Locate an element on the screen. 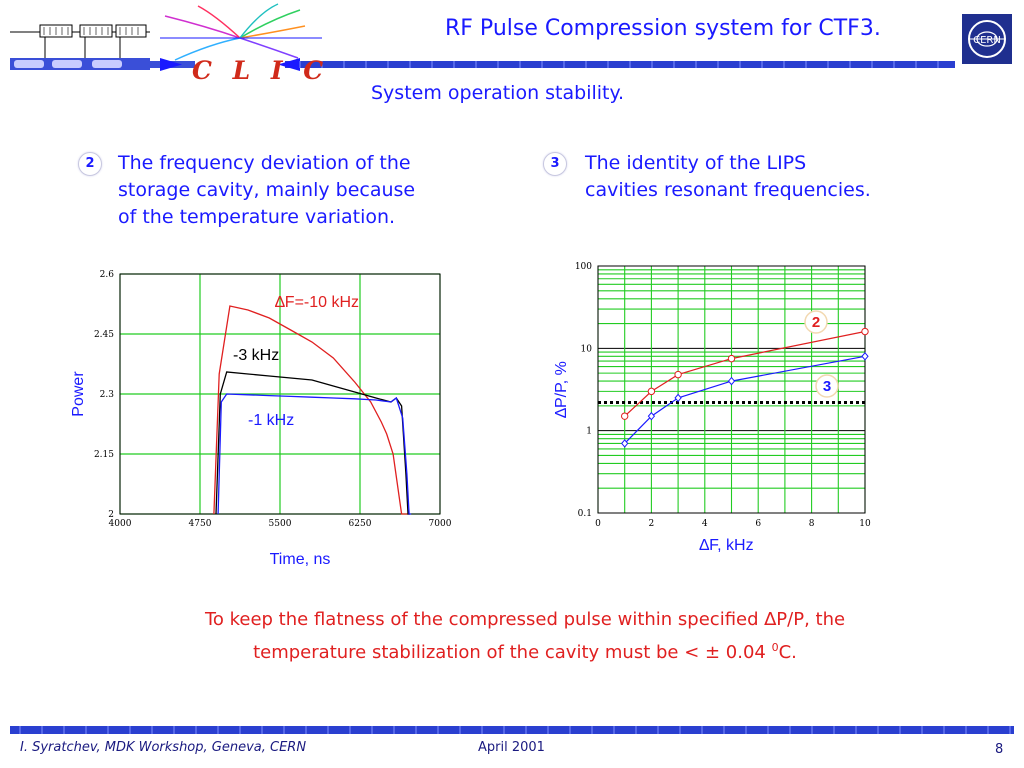 This screenshot has width=1024, height=768. point-3-badge: 3 is located at coordinates (555, 164).